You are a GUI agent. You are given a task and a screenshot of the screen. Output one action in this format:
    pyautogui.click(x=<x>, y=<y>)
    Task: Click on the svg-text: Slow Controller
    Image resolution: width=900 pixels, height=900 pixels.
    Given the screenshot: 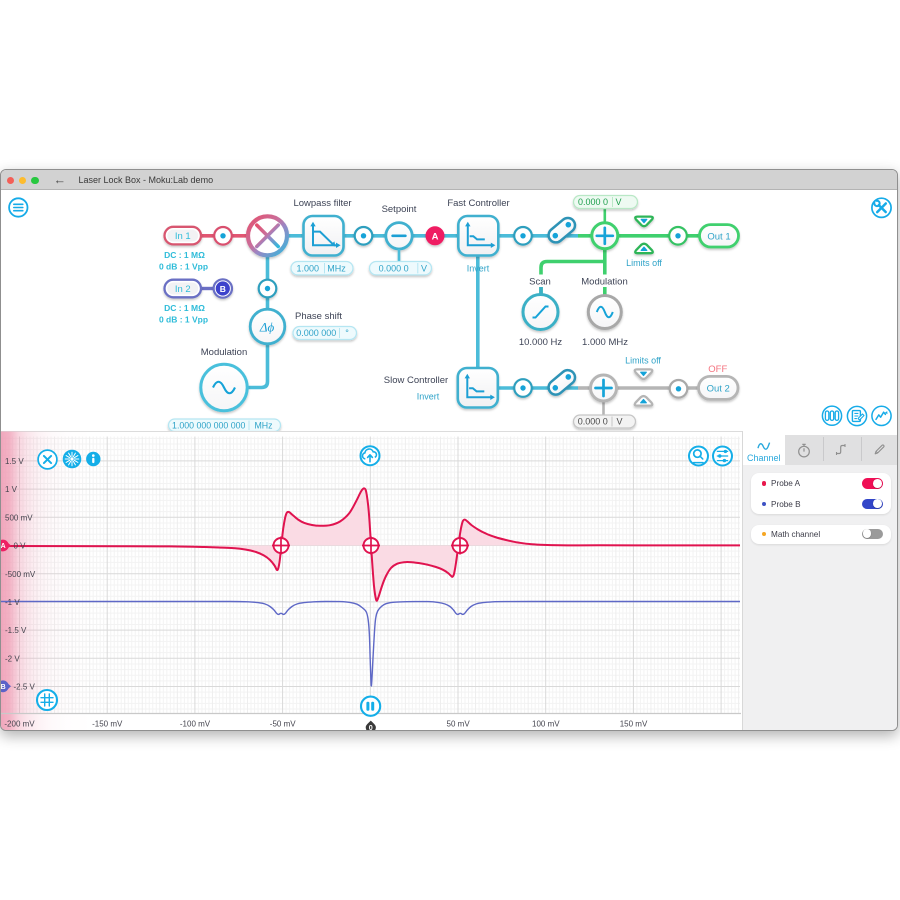 What is the action you would take?
    pyautogui.click(x=416, y=380)
    